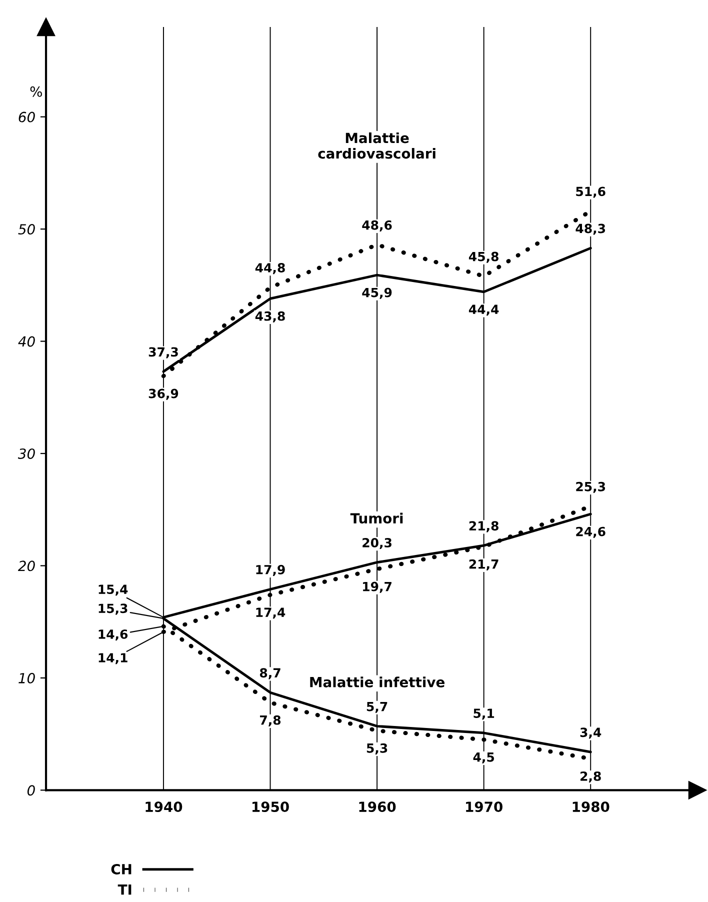 The height and width of the screenshot is (902, 708). I want to click on data-label: 5,7, so click(377, 707).